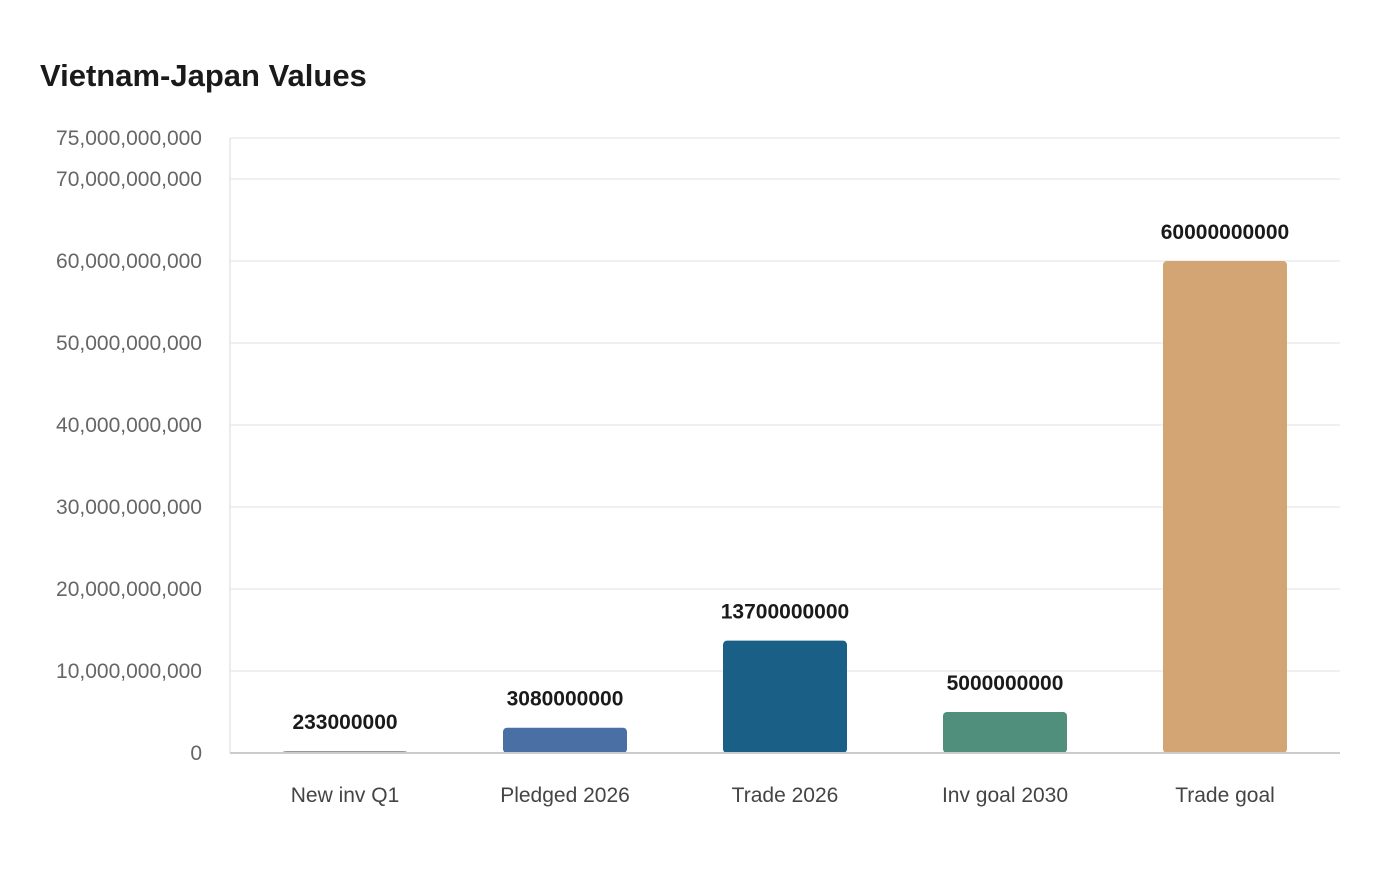 The image size is (1400, 880). I want to click on bar-value-label: 233000000, so click(344, 722).